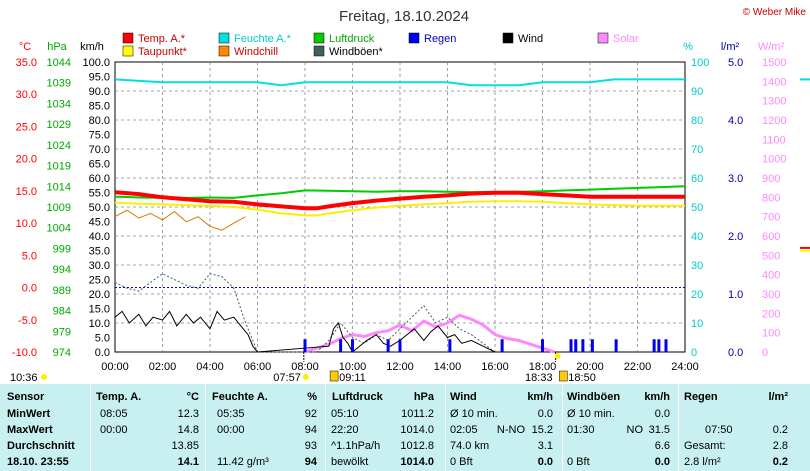  Describe the element at coordinates (303, 368) in the screenshot. I see `sun-moon-row: 10:36 07:57 09:11 18:33 18:50` at that location.